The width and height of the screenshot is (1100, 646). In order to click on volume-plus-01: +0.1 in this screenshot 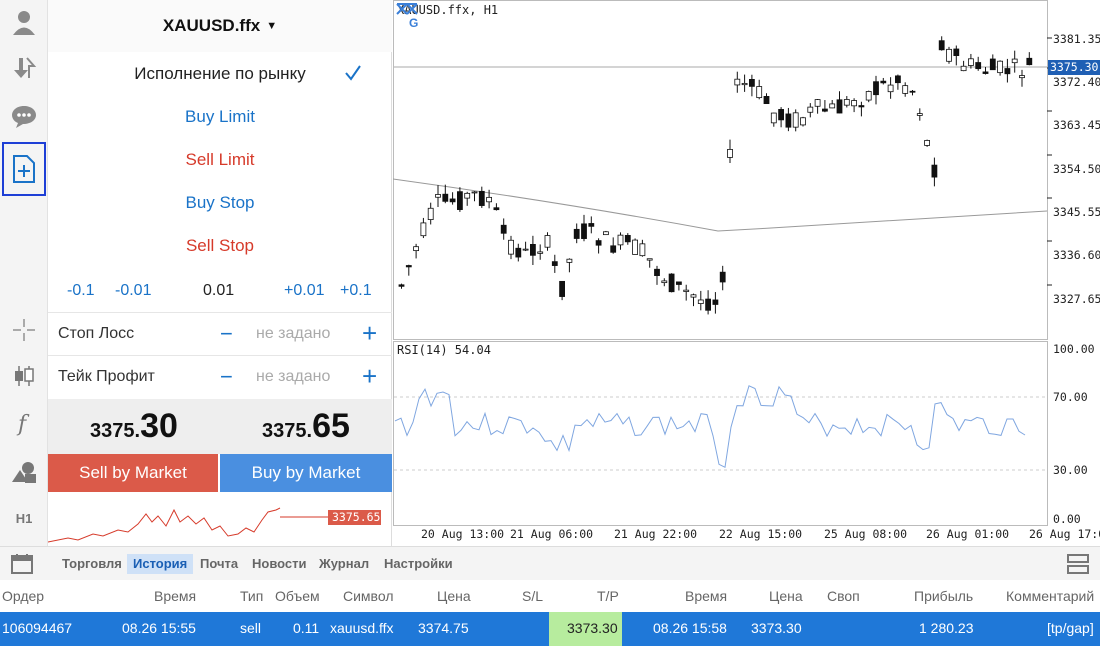, I will do `click(356, 290)`.